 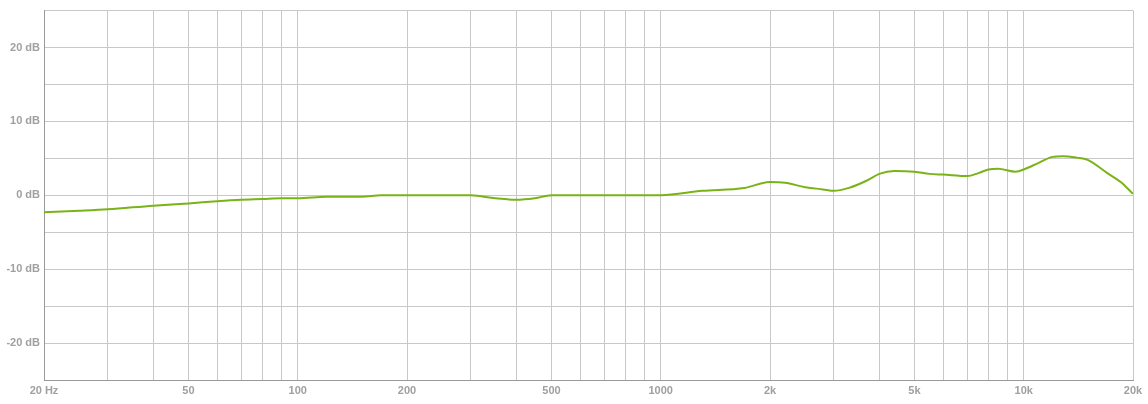 I want to click on y-tick-label: 10 dB, so click(x=25, y=120).